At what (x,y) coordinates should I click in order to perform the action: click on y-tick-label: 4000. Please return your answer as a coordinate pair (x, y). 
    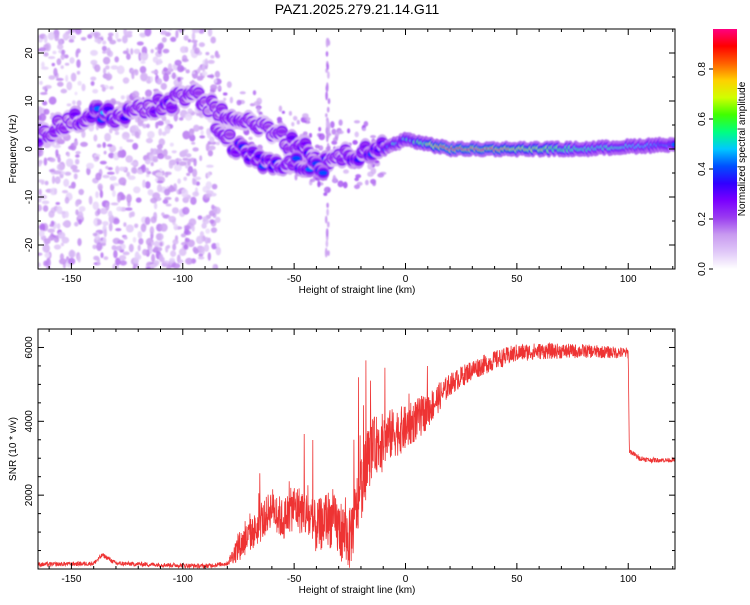
    Looking at the image, I should click on (29, 421).